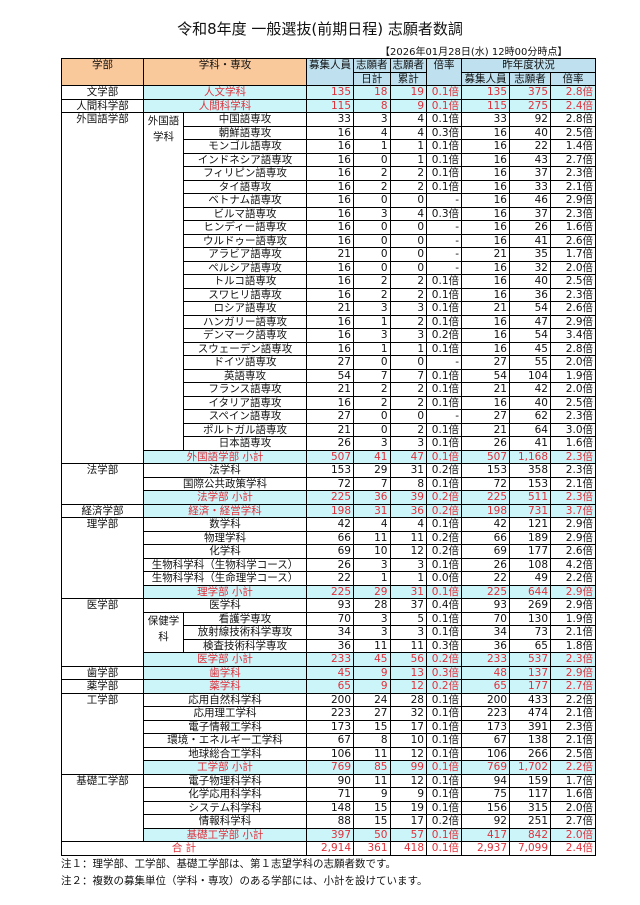 Image resolution: width=640 pixels, height=905 pixels. What do you see at coordinates (530, 308) in the screenshot?
I see `value-cell: 54` at bounding box center [530, 308].